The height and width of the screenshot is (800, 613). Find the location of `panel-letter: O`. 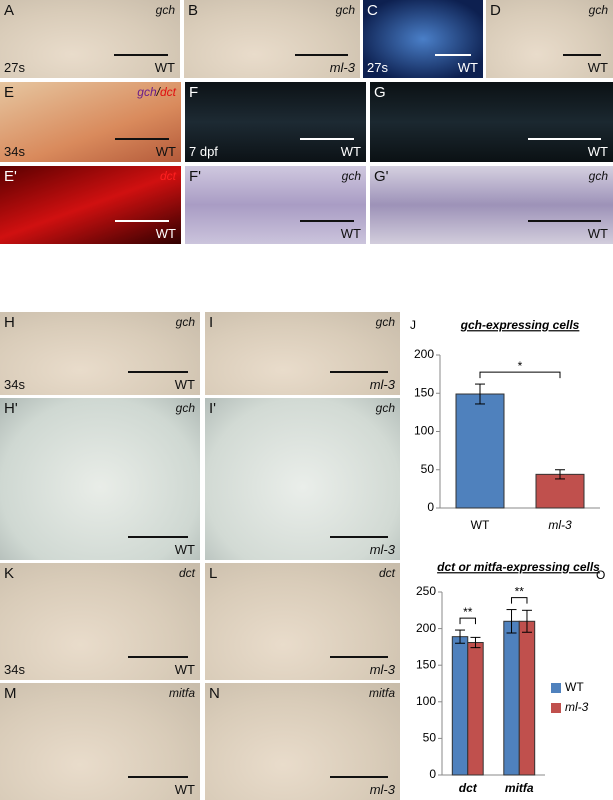

panel-letter: O is located at coordinates (600, 575).